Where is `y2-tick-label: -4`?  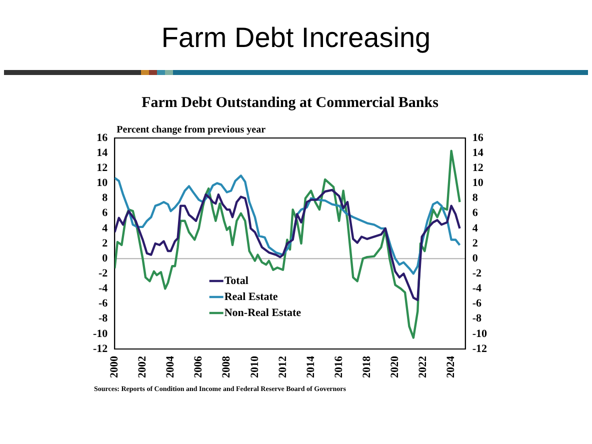
y2-tick-label: -4 is located at coordinates (477, 288).